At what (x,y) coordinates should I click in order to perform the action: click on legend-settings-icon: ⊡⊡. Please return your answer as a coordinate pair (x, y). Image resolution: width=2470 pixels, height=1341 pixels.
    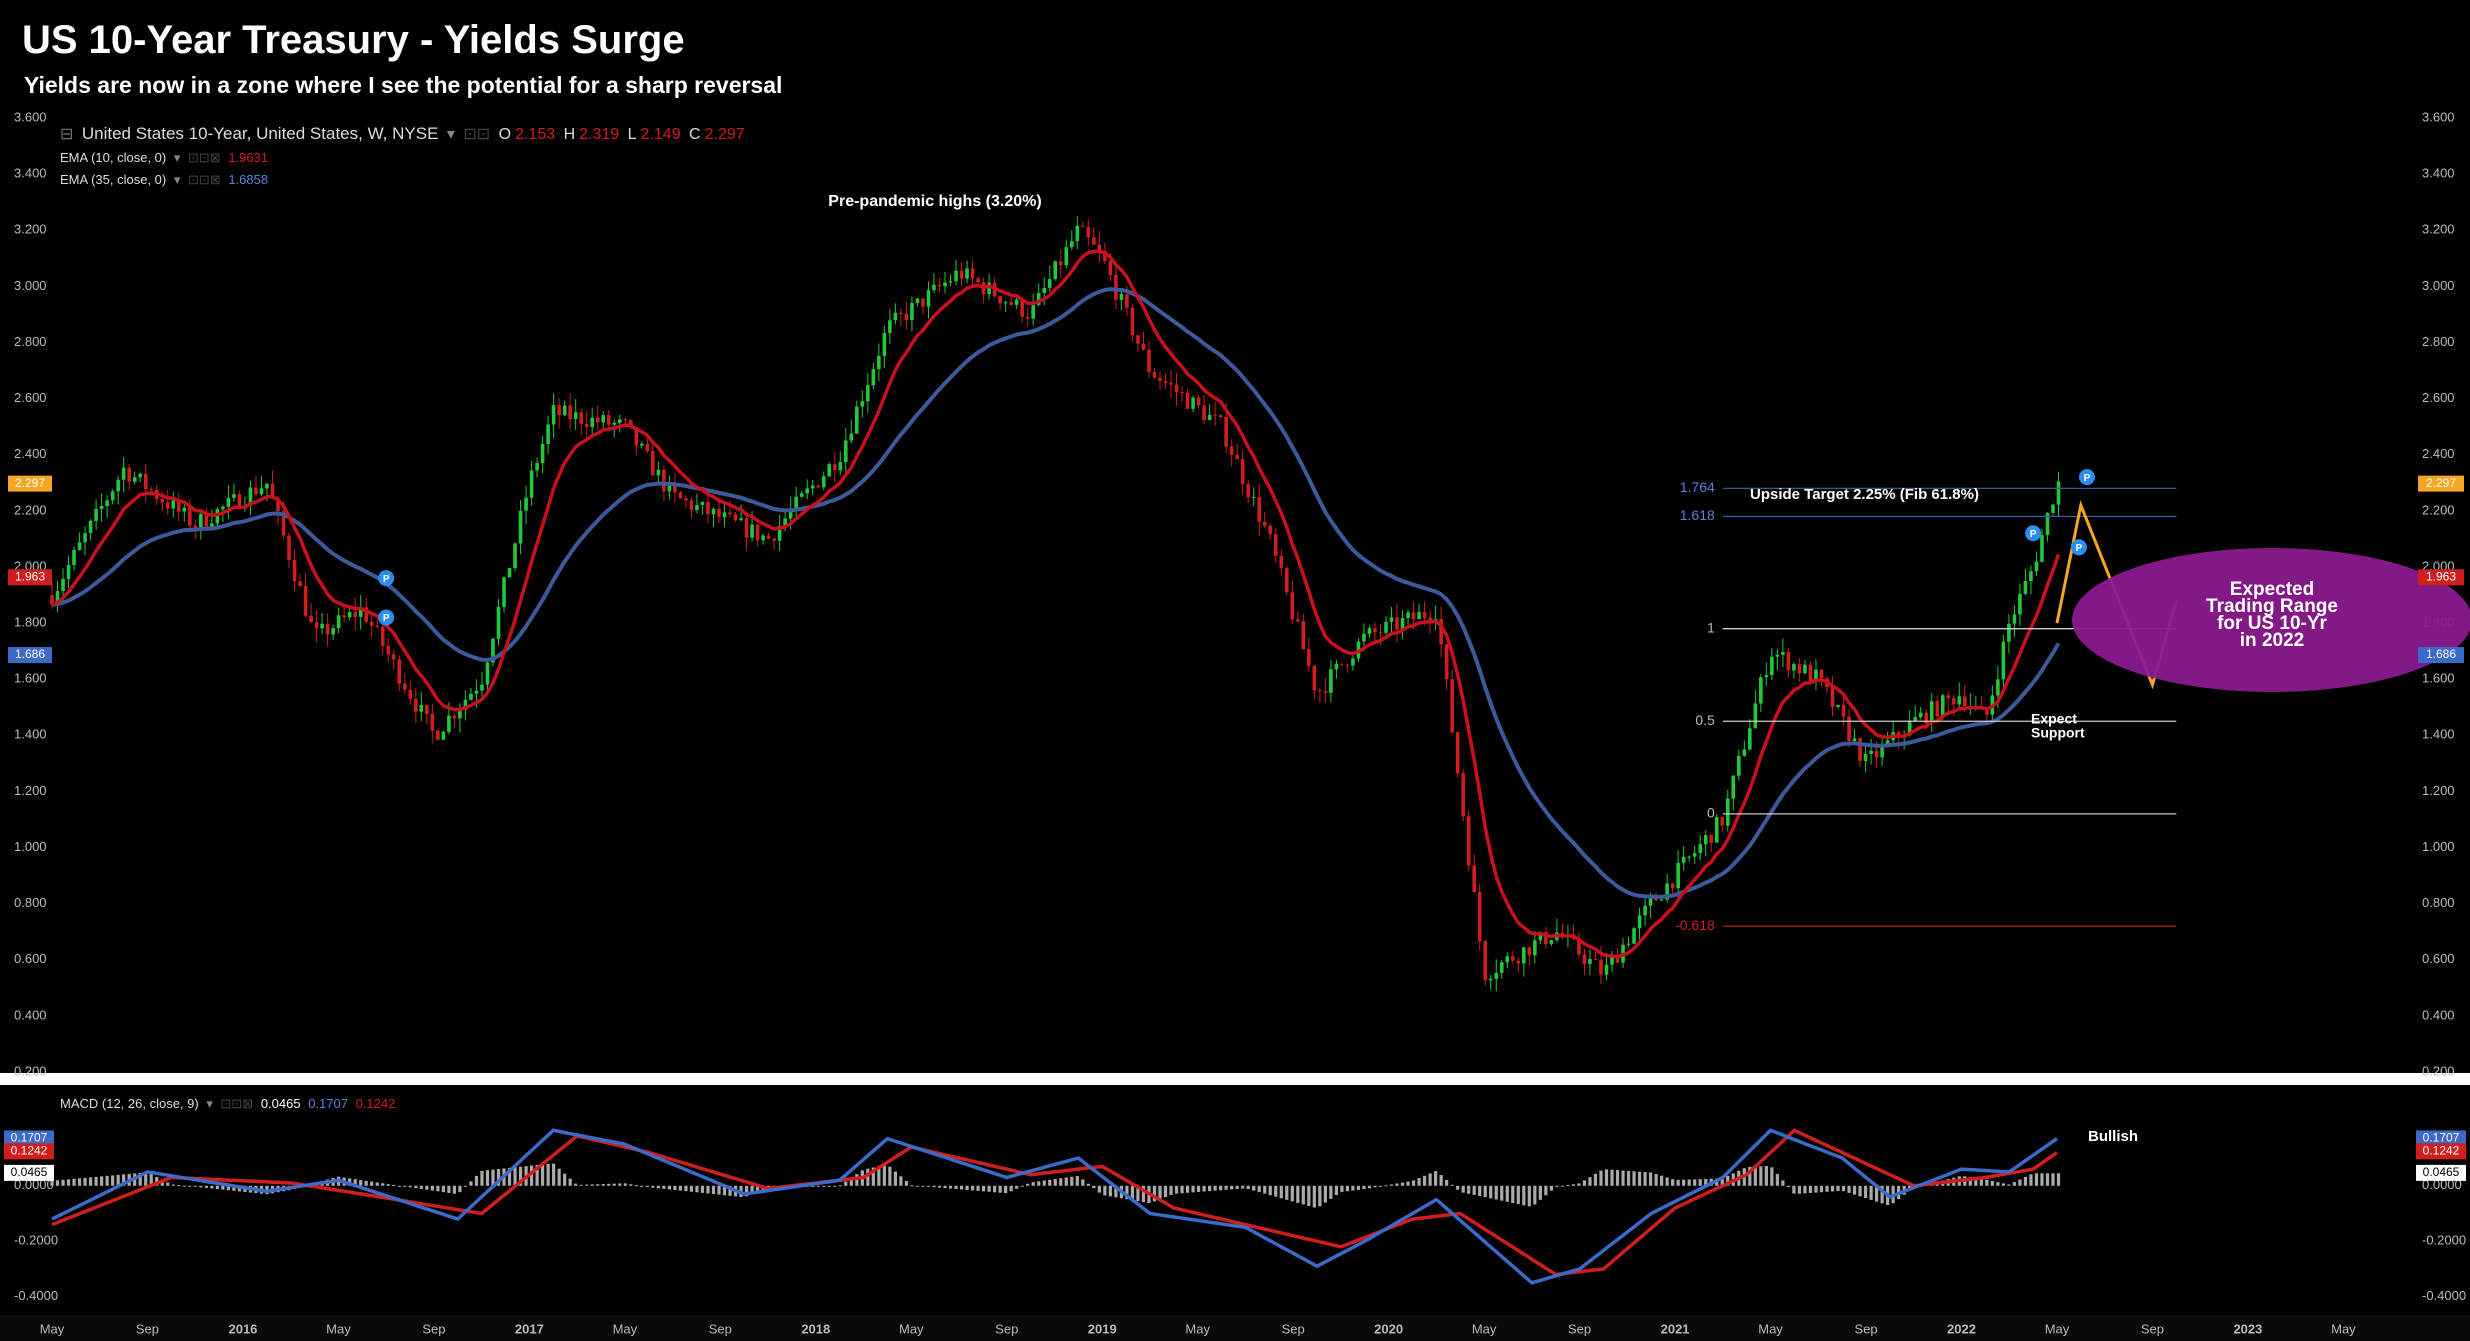
    Looking at the image, I should click on (477, 134).